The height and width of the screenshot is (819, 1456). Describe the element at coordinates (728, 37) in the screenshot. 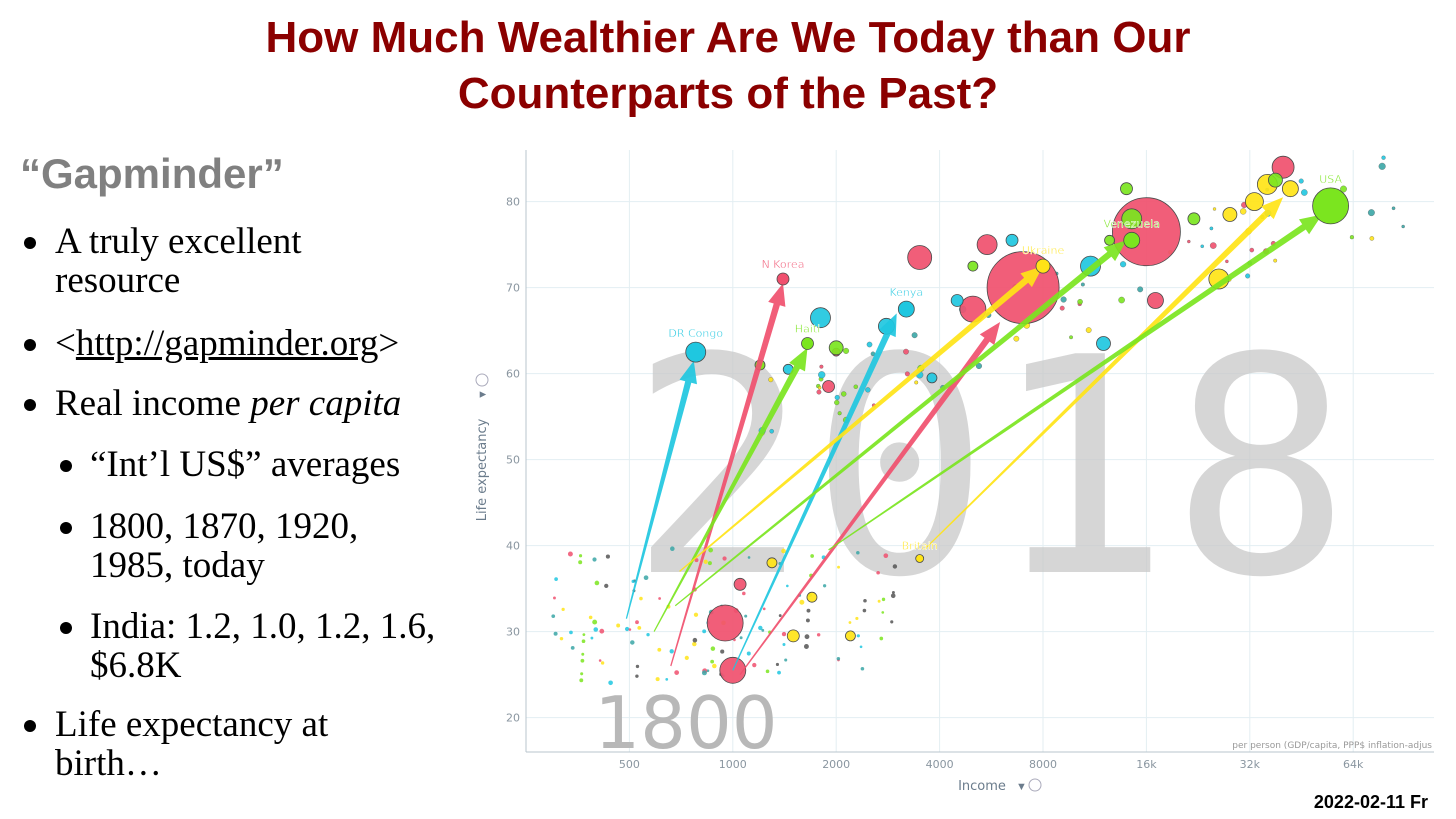

I see `slide-title-line-1: How Much Wealthier Are We Today than Our` at that location.